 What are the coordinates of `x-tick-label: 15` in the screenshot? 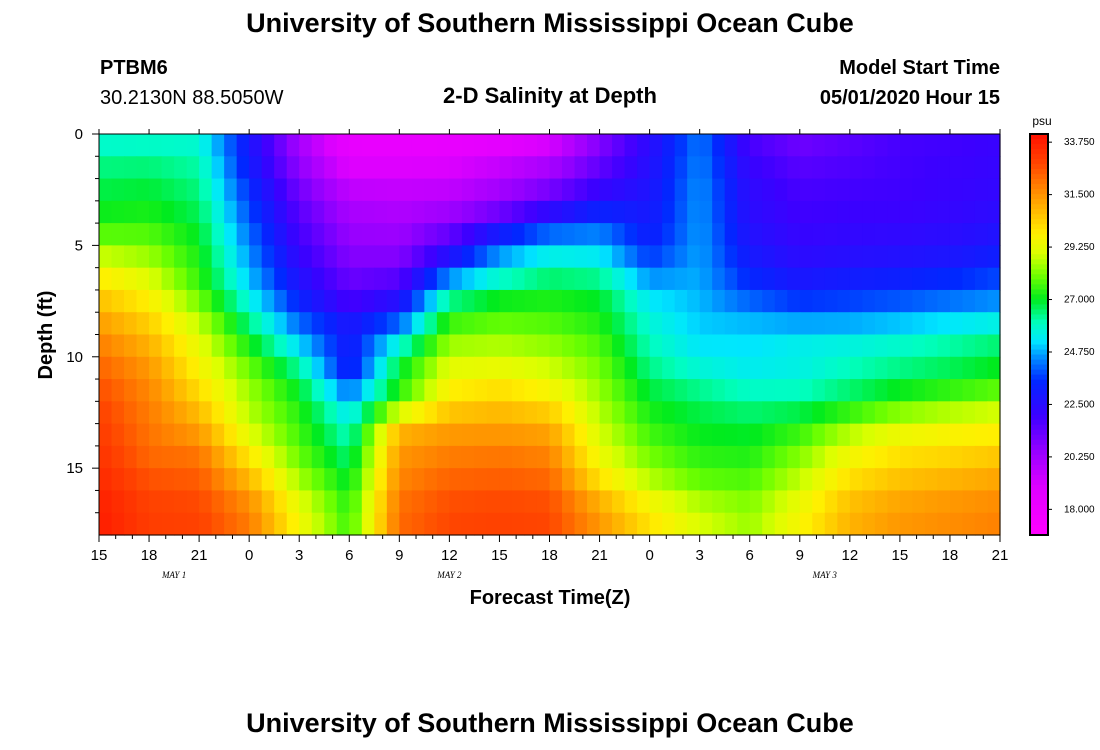 It's located at (99, 555).